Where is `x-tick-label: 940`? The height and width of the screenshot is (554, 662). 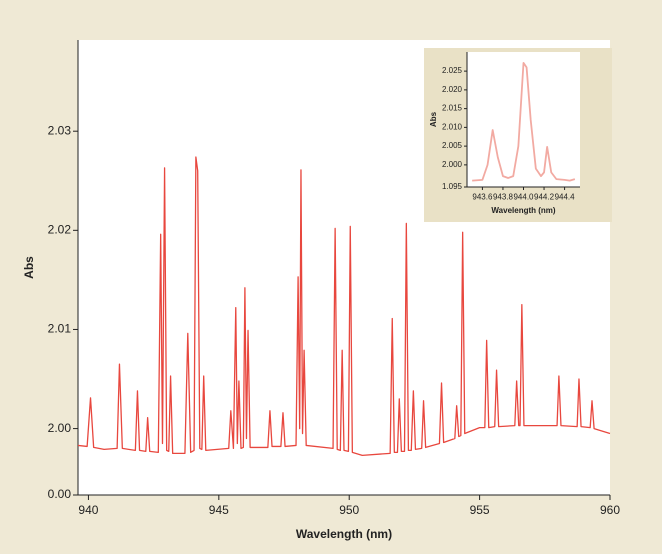 x-tick-label: 940 is located at coordinates (88, 510).